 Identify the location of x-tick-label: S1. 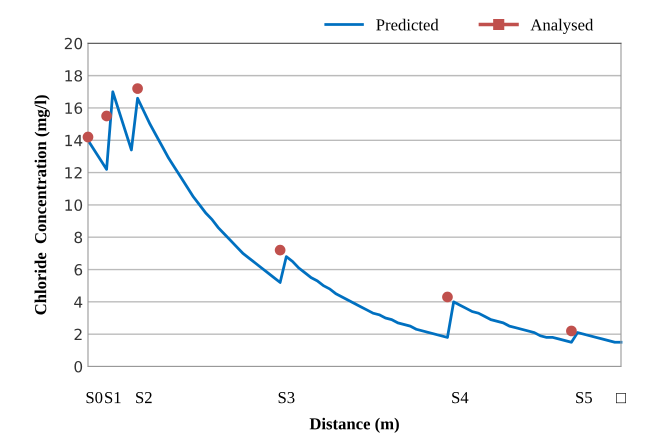
(113, 398).